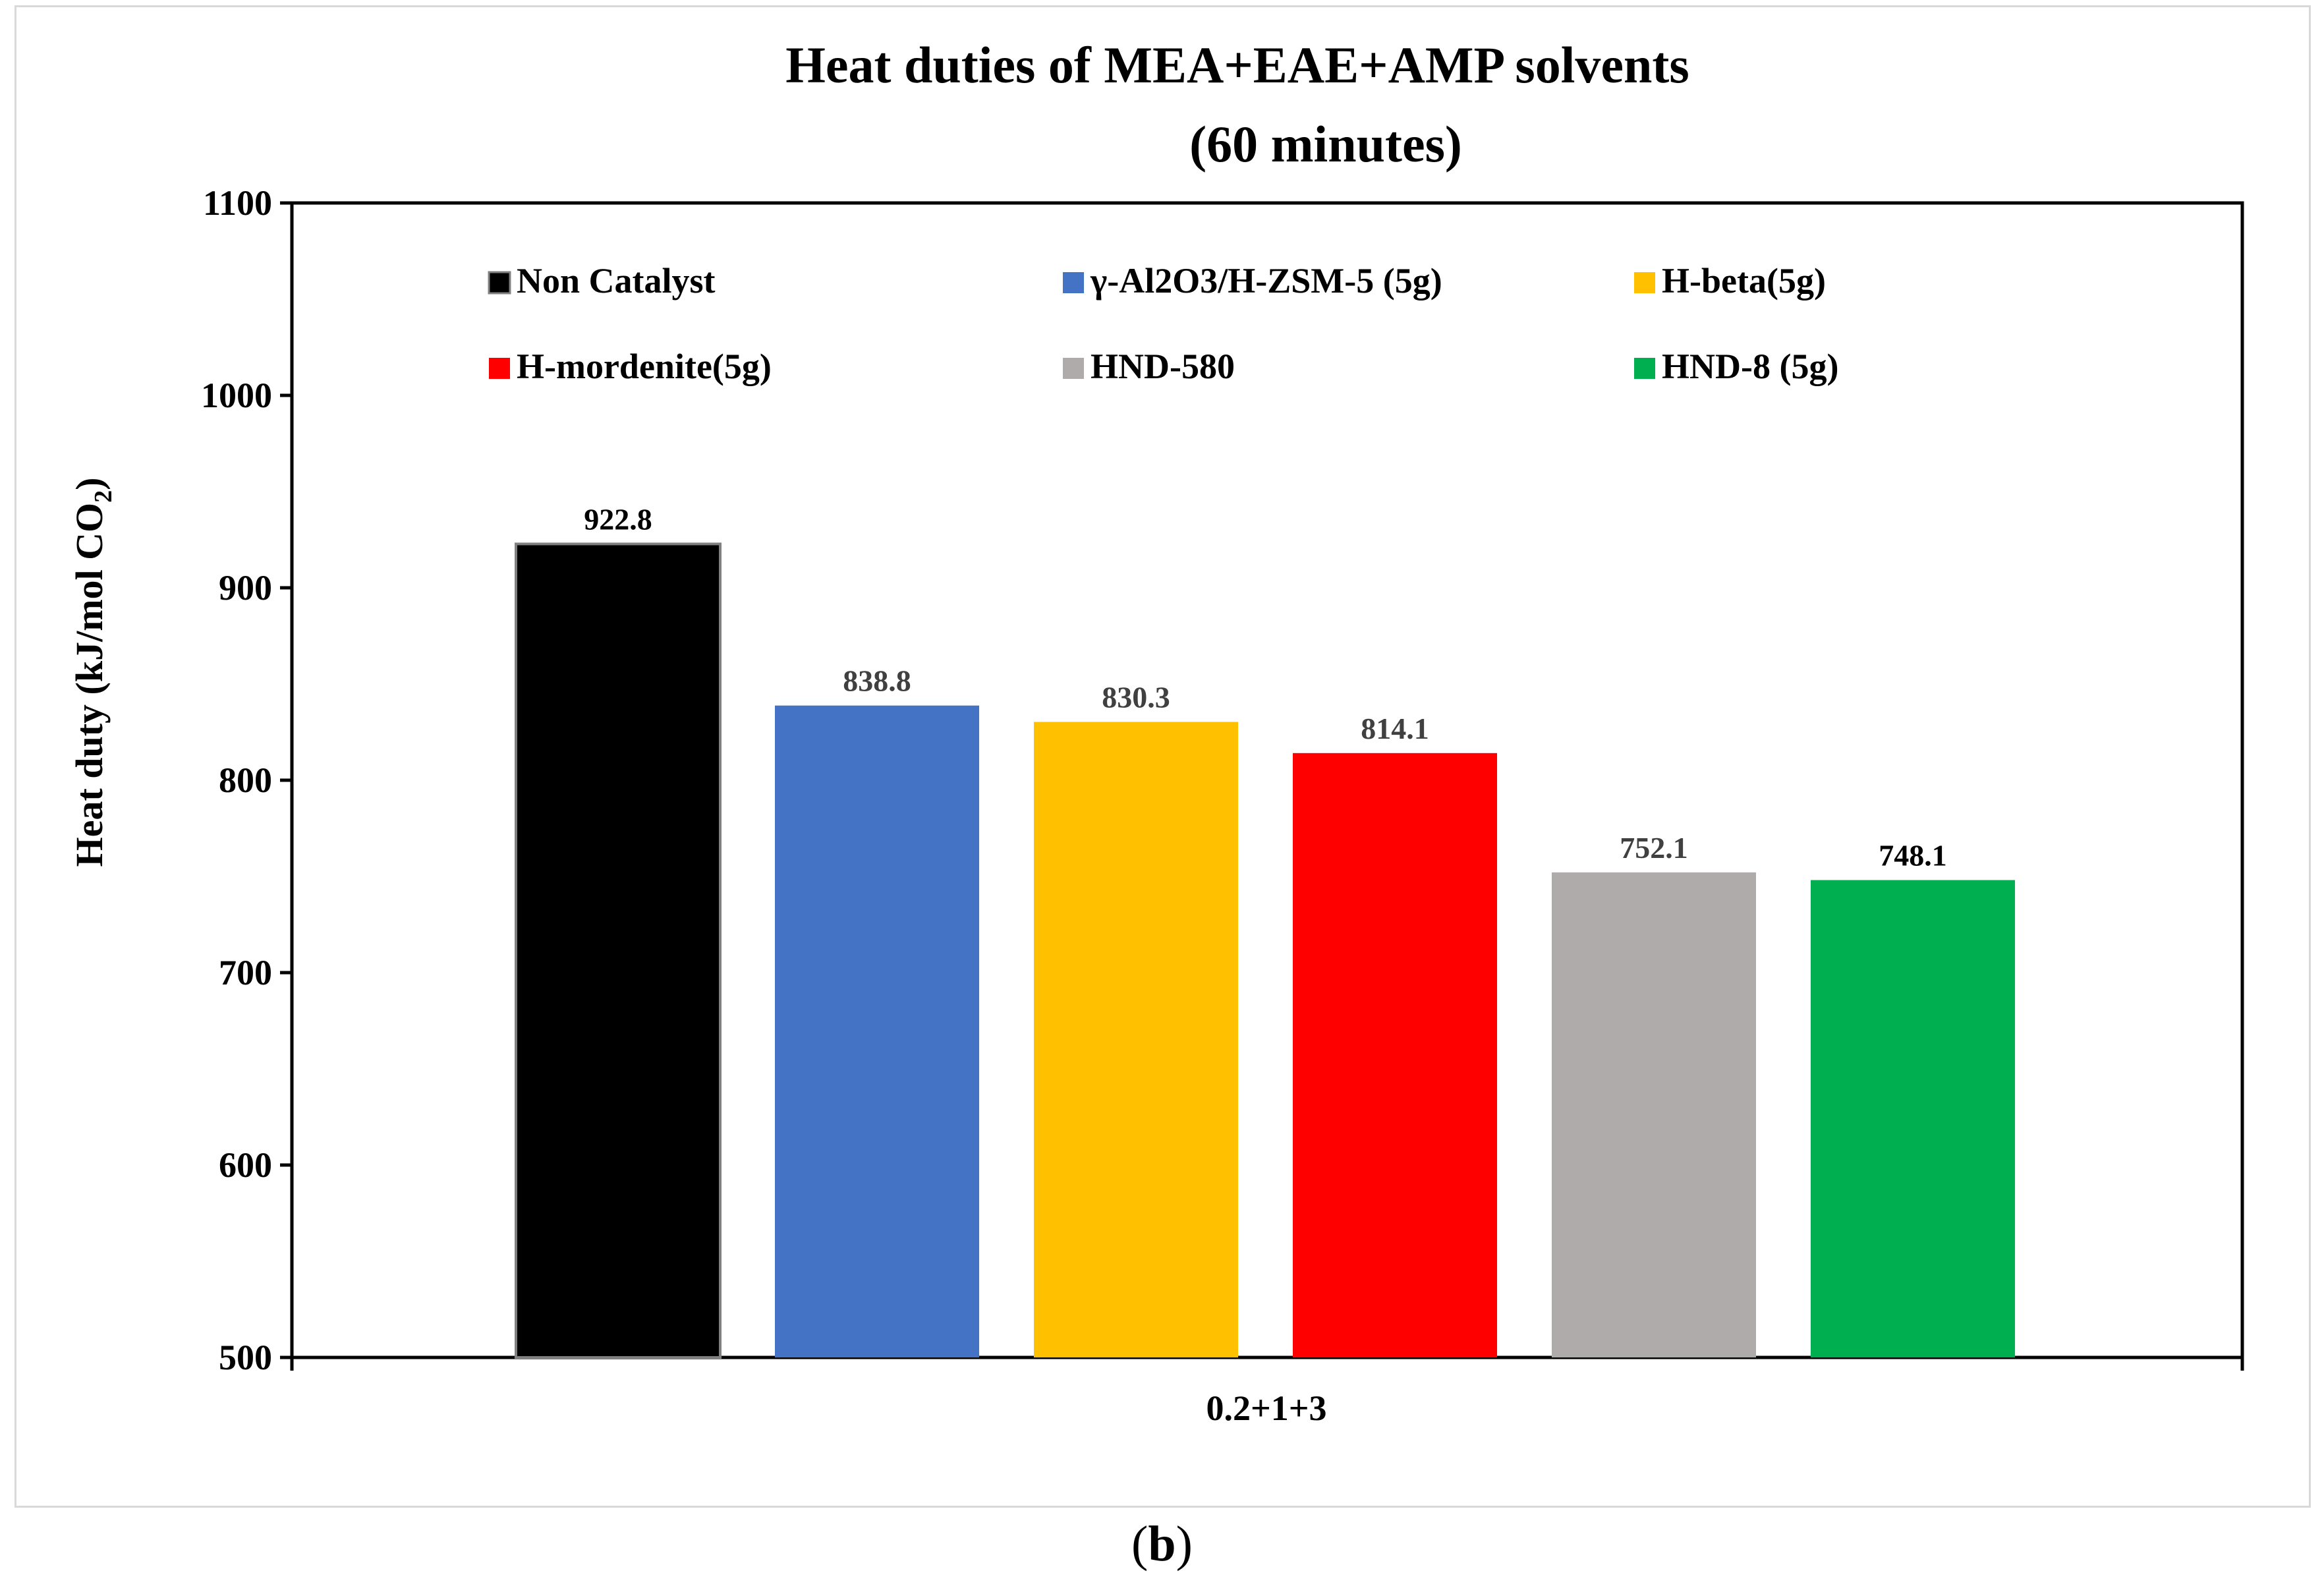  What do you see at coordinates (877, 681) in the screenshot?
I see `data-label: 838.8` at bounding box center [877, 681].